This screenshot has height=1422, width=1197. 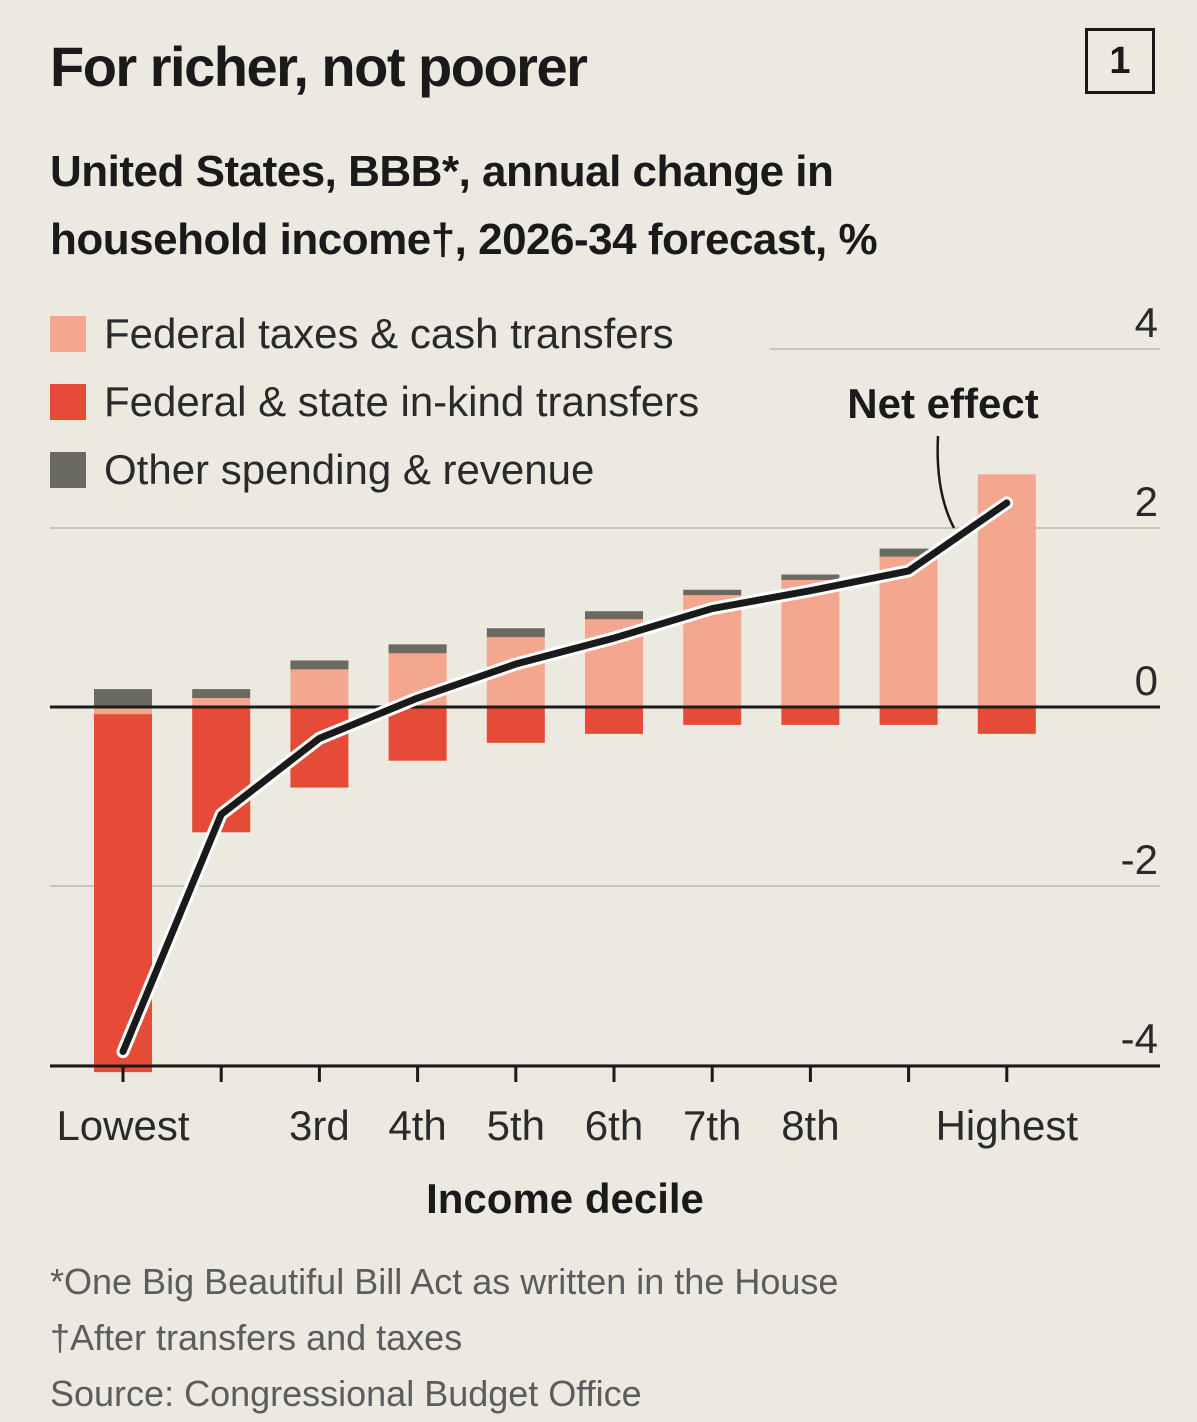 I want to click on legend-item-in-kind: Federal & state in-kind transfers, so click(x=374, y=402).